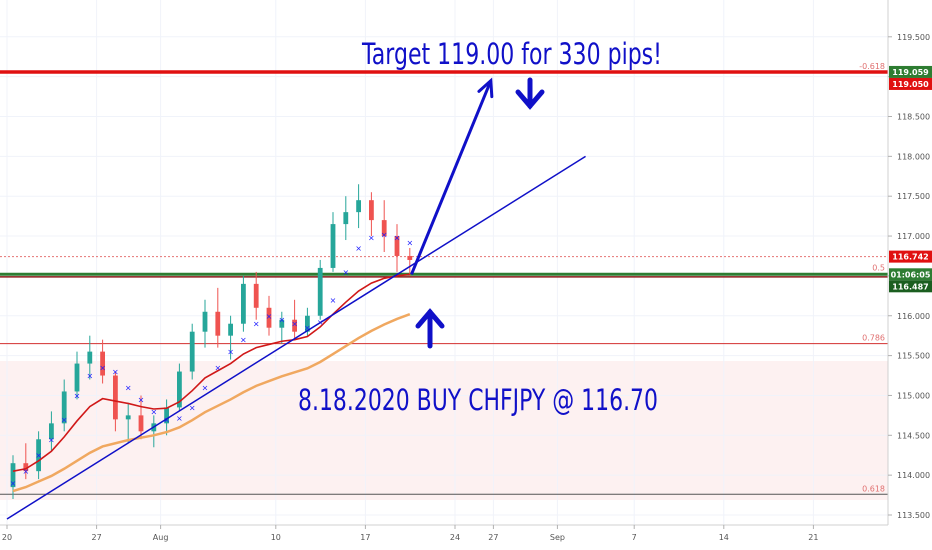  I want to click on y-tick-label: 117.000, so click(913, 236).